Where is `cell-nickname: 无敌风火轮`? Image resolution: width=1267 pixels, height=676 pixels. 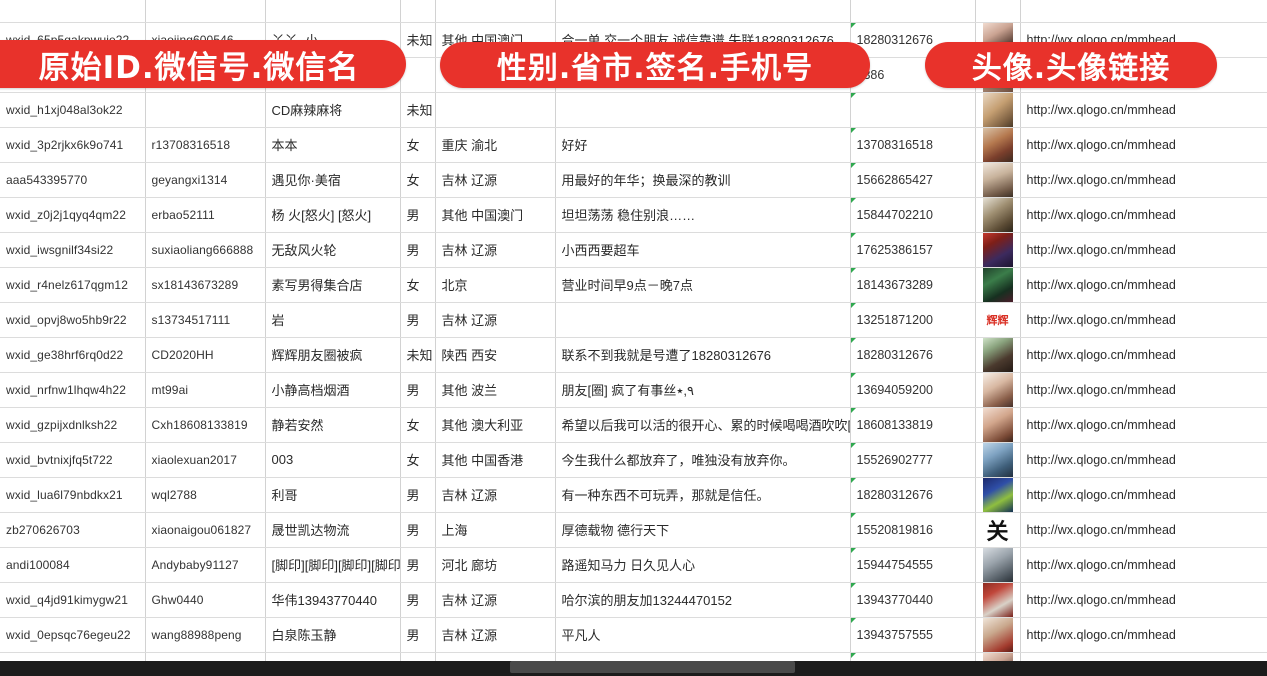 cell-nickname: 无敌风火轮 is located at coordinates (333, 250).